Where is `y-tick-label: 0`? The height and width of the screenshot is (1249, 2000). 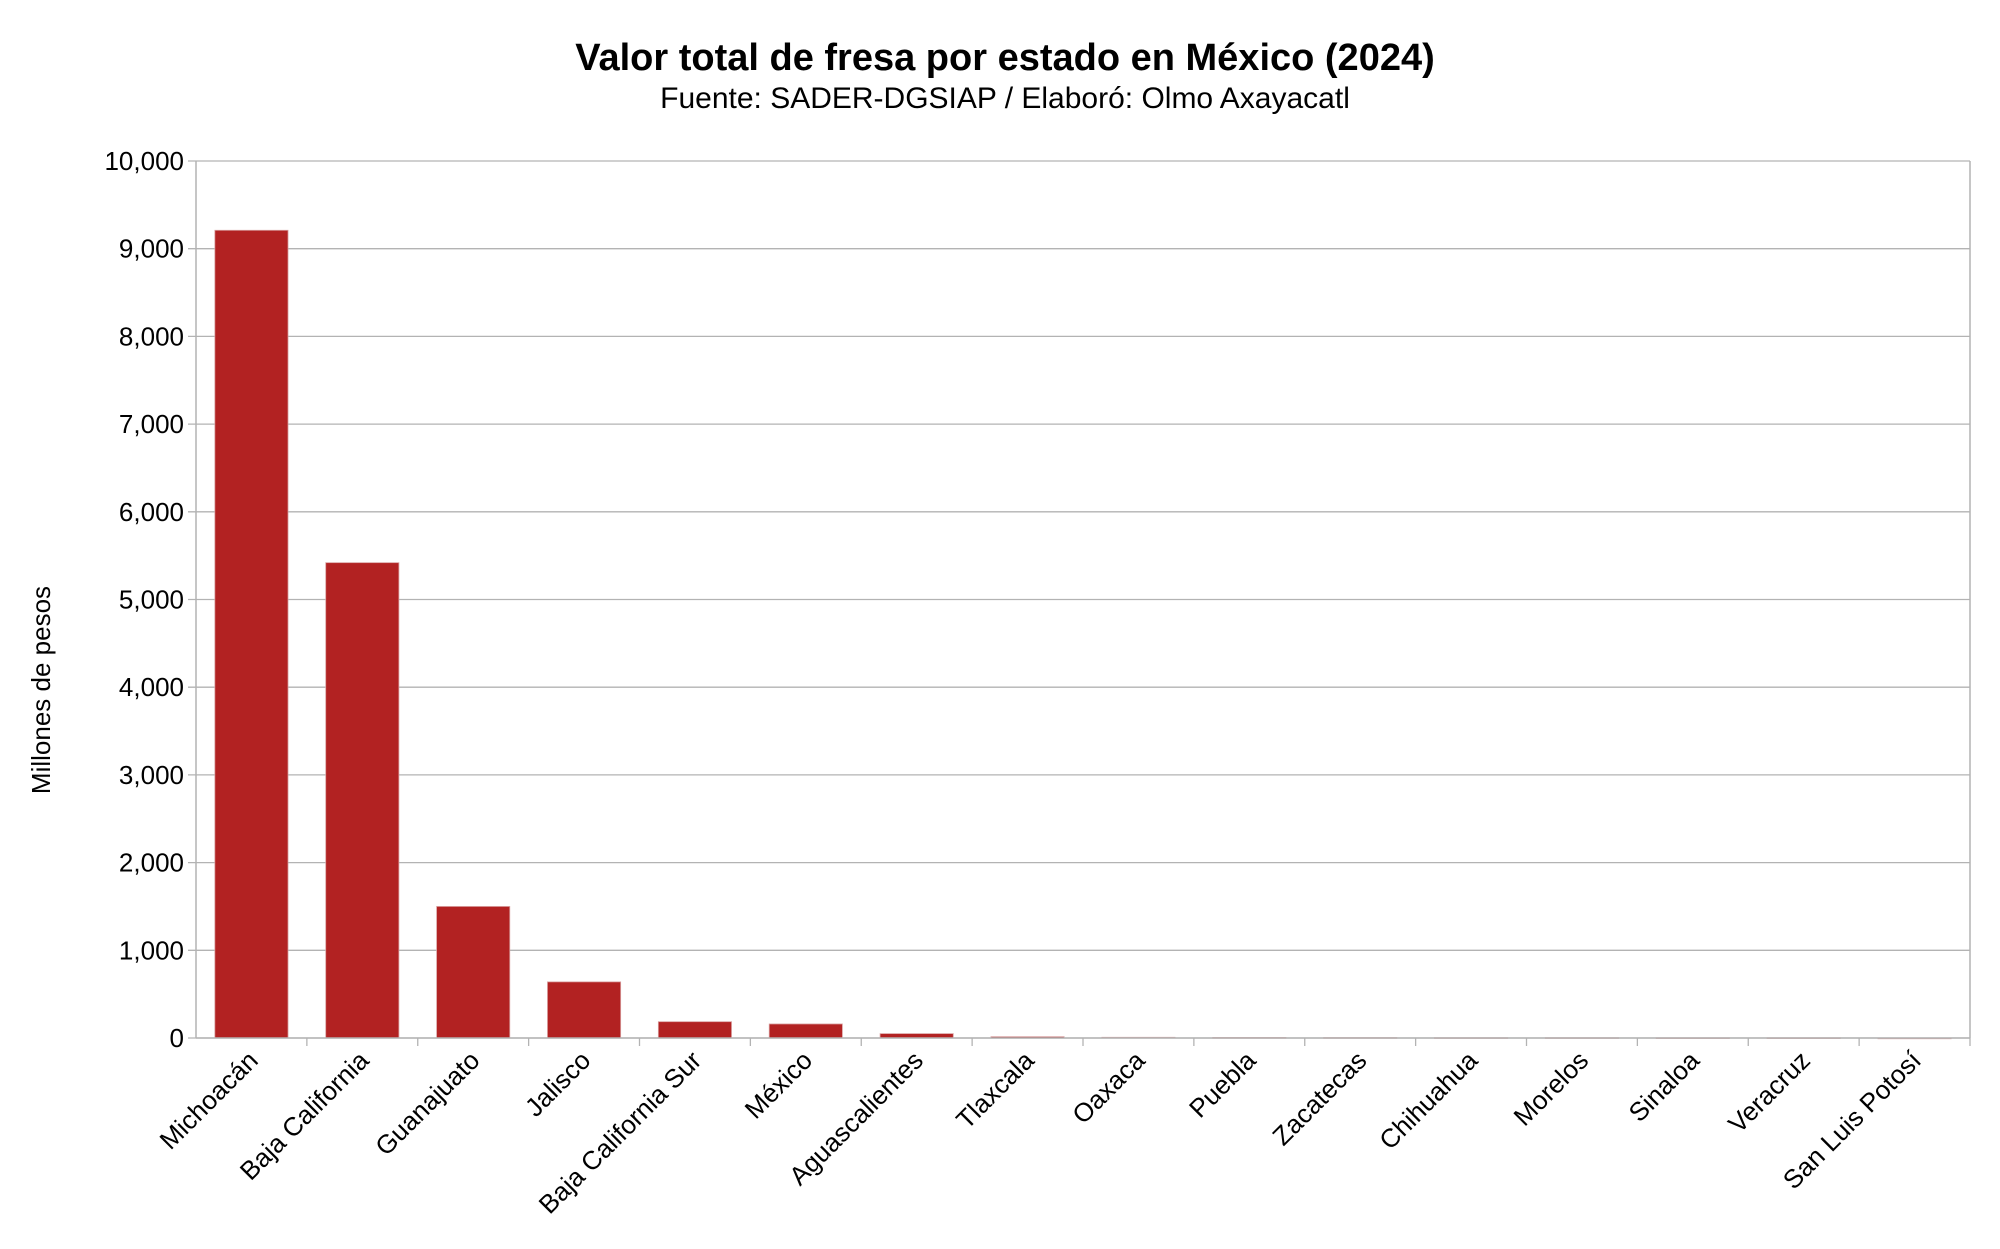 y-tick-label: 0 is located at coordinates (177, 1038).